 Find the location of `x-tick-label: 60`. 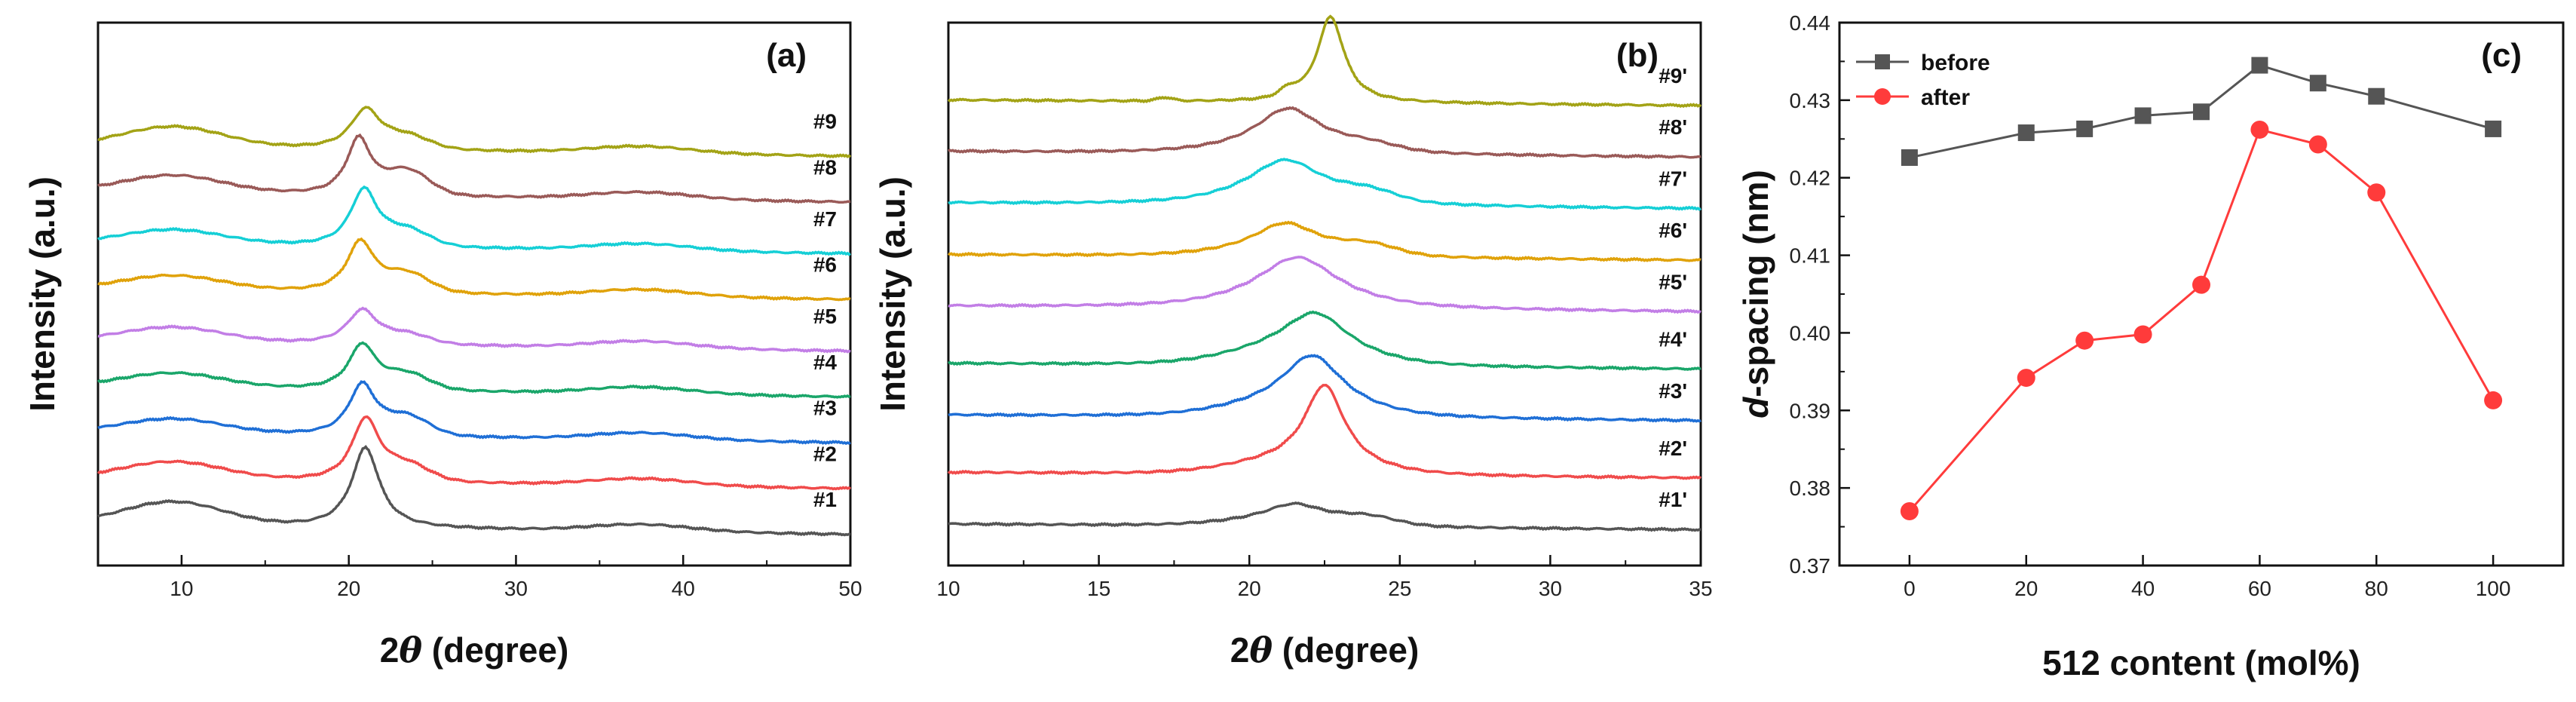

x-tick-label: 60 is located at coordinates (2259, 588).